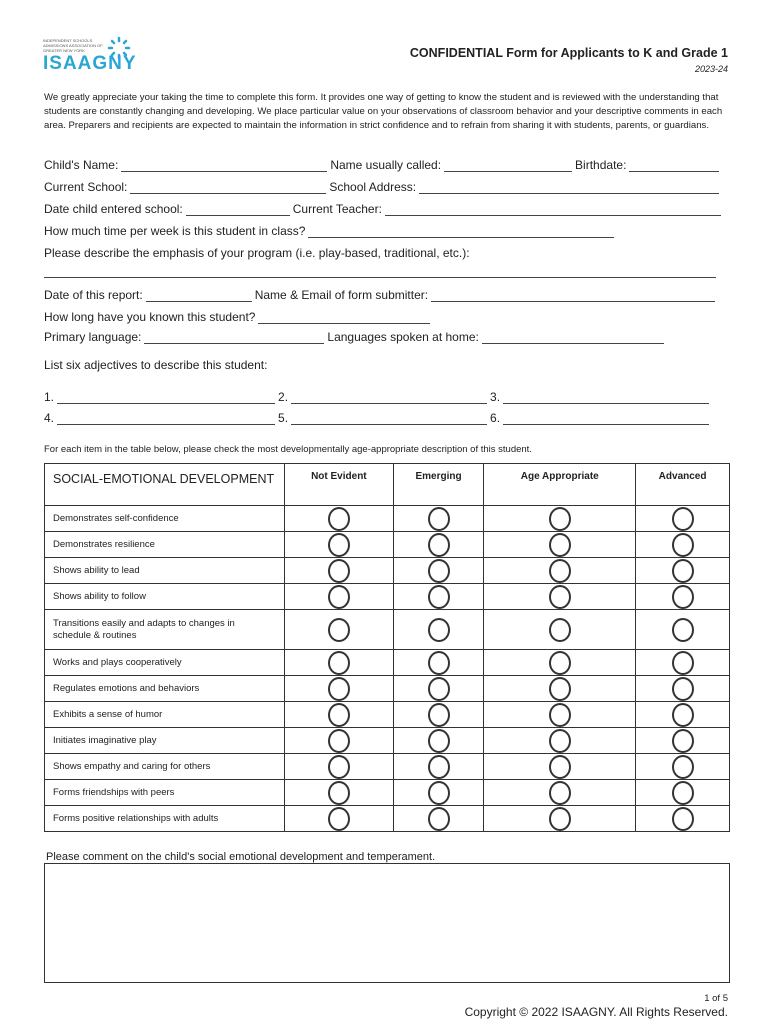 The height and width of the screenshot is (1024, 770). I want to click on adjective-4-field, so click(166, 419).